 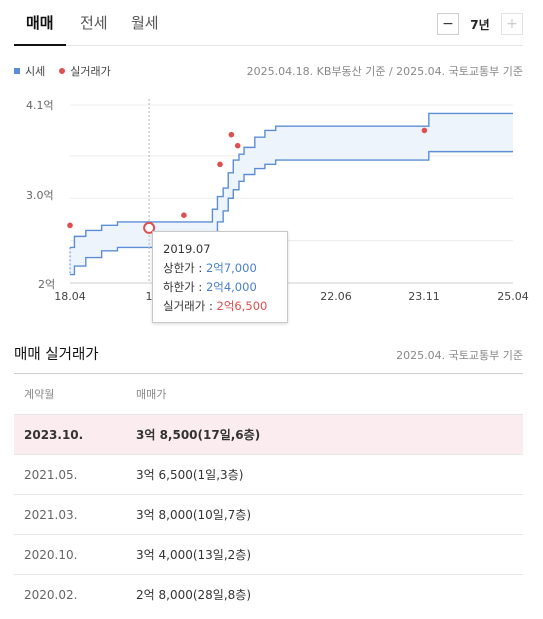 What do you see at coordinates (215, 306) in the screenshot?
I see `tooltip-deal: 실거래가 : 2억6,500` at bounding box center [215, 306].